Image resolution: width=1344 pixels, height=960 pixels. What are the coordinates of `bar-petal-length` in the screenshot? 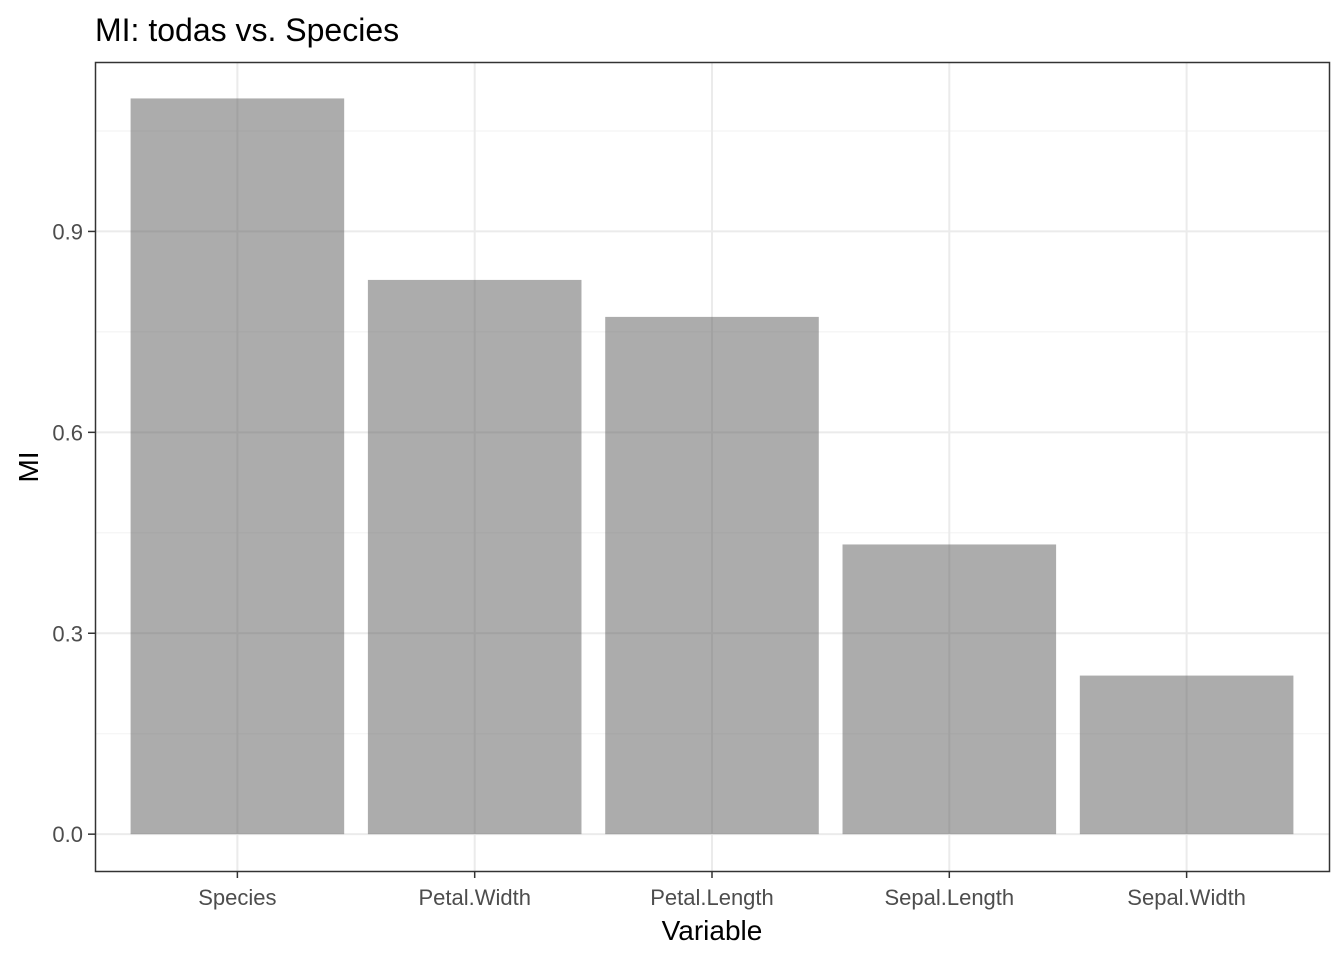 It's located at (712, 575).